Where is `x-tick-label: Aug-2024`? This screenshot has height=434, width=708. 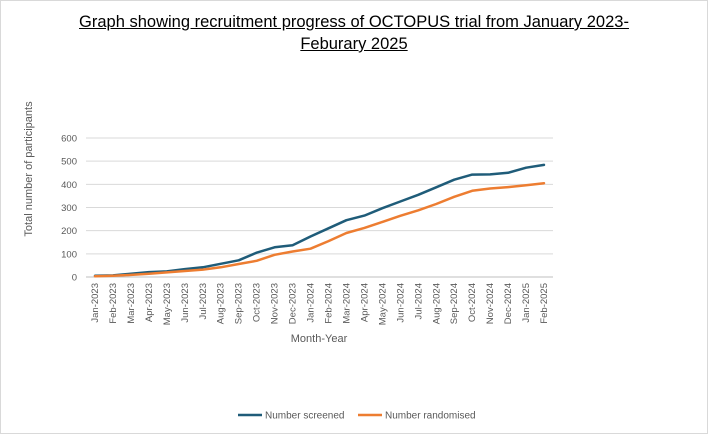
x-tick-label: Aug-2024 is located at coordinates (436, 303).